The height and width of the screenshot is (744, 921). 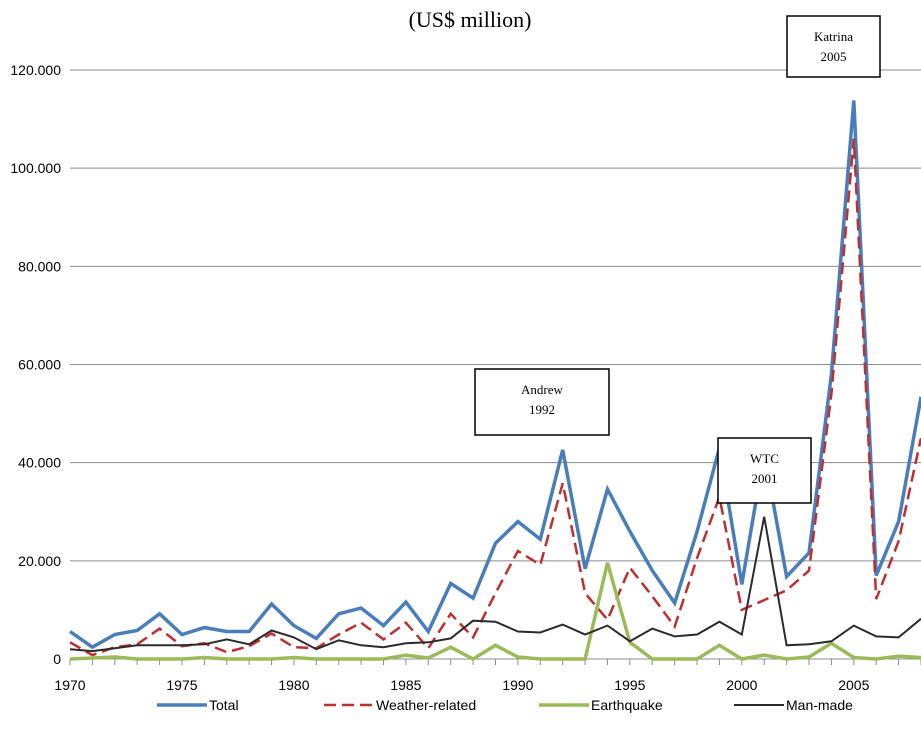 I want to click on y-tick-label: 100.000, so click(x=35, y=168).